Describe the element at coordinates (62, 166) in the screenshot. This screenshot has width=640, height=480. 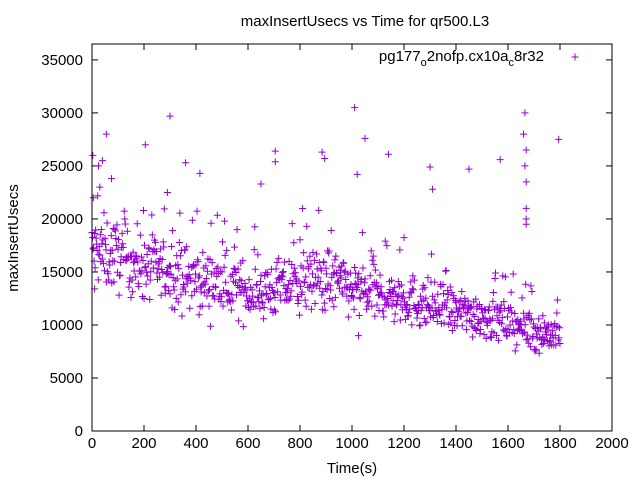
I see `y-tick-label: 25000` at that location.